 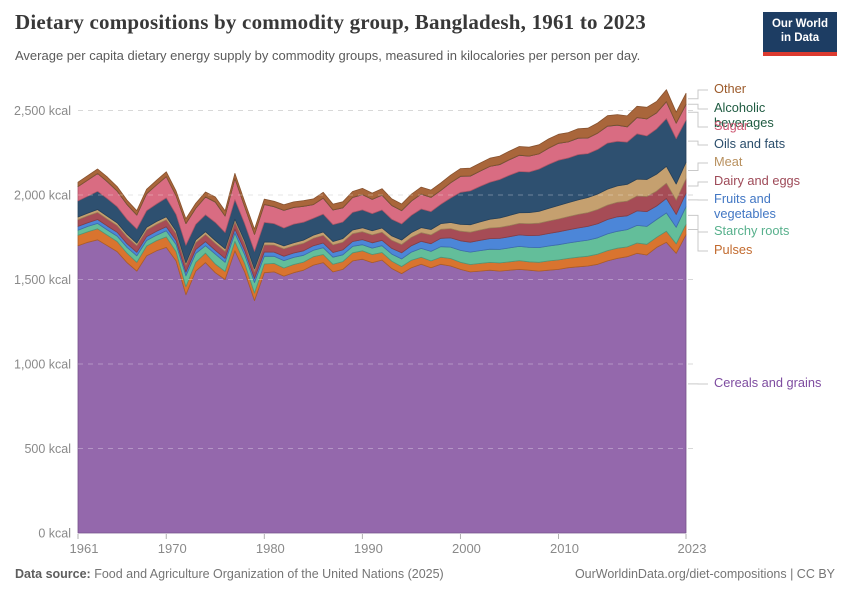 What do you see at coordinates (53, 574) in the screenshot?
I see `data-source-label: Data source:` at bounding box center [53, 574].